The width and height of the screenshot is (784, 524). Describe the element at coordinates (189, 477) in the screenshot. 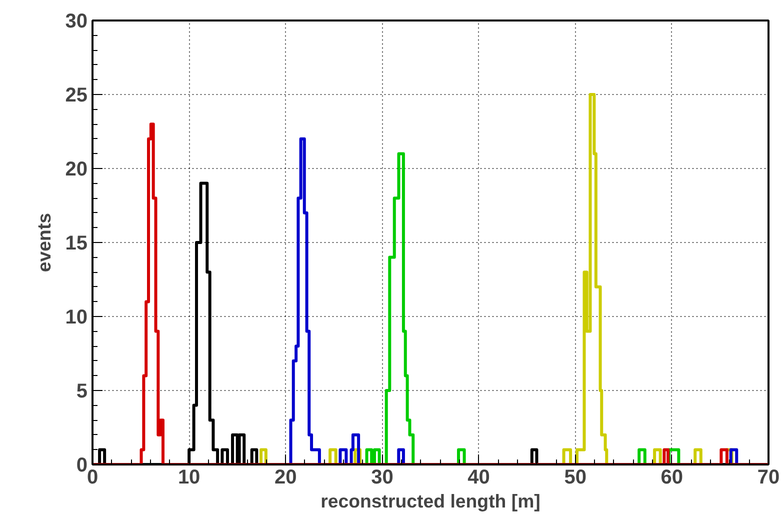

I see `x-tick-label: 10` at that location.